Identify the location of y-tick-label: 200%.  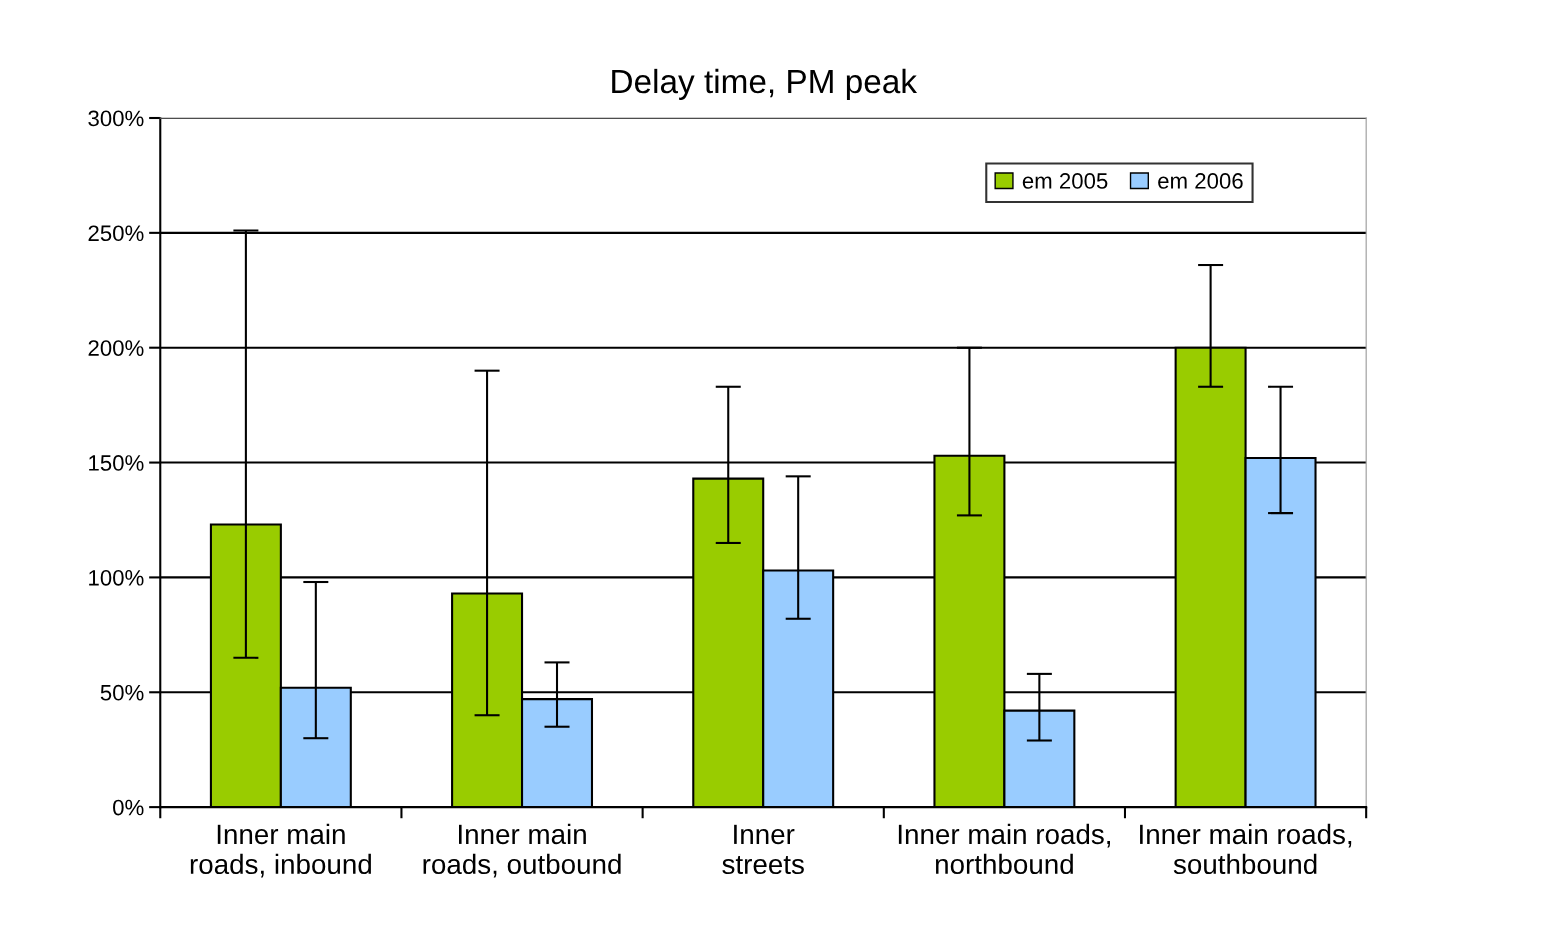
(116, 348).